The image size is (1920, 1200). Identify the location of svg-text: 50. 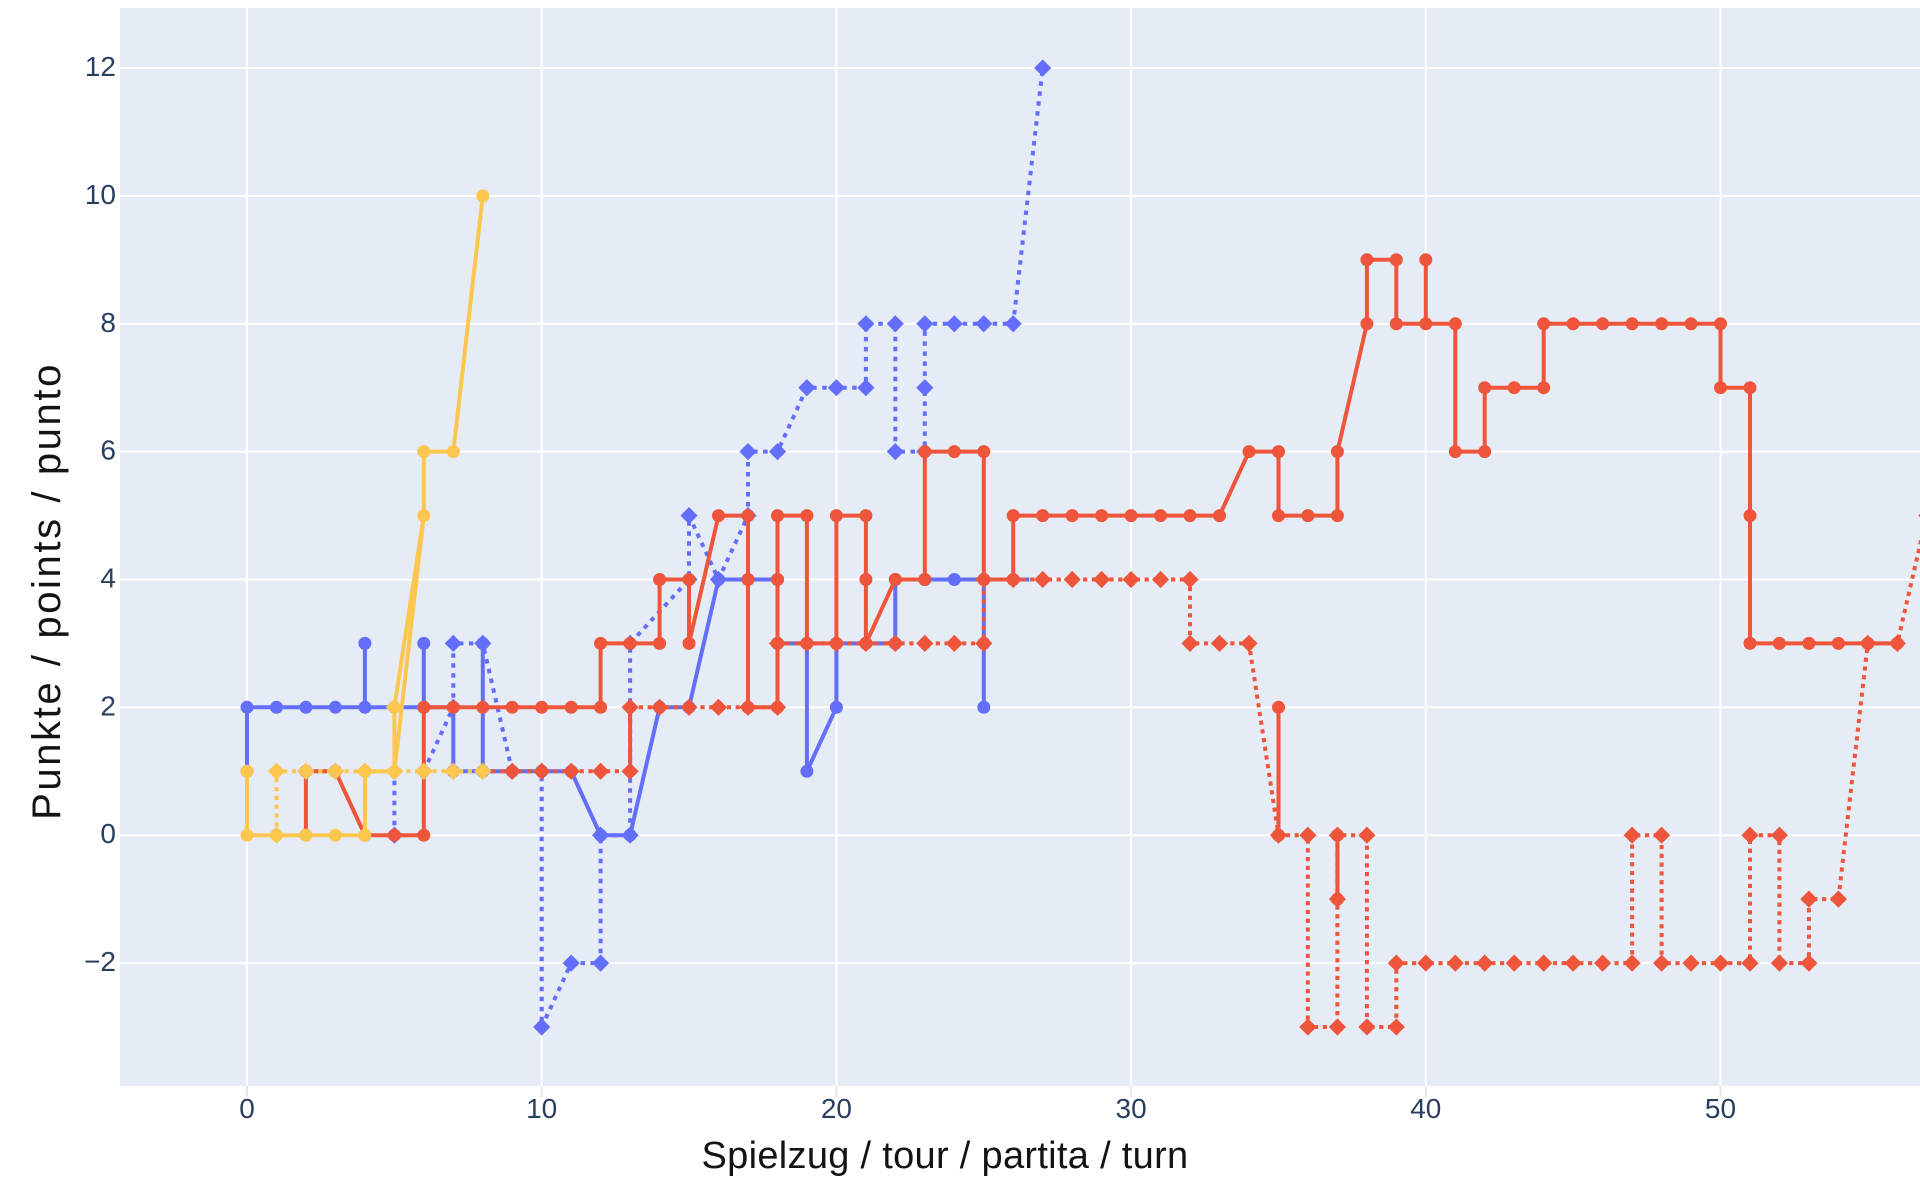
(1720, 1108).